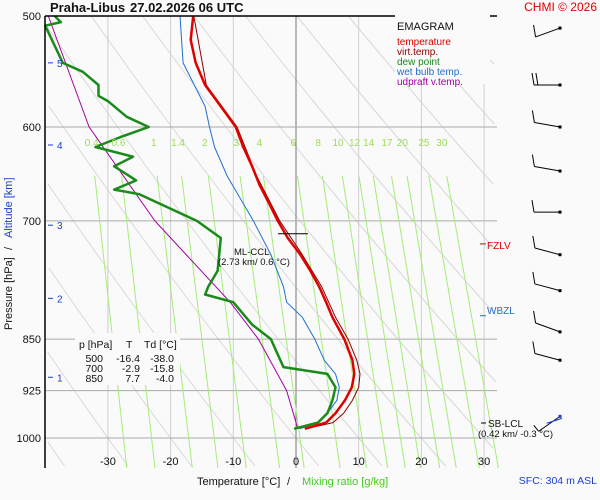 The image size is (600, 500). What do you see at coordinates (94, 369) in the screenshot?
I see `table-cell: 700` at bounding box center [94, 369].